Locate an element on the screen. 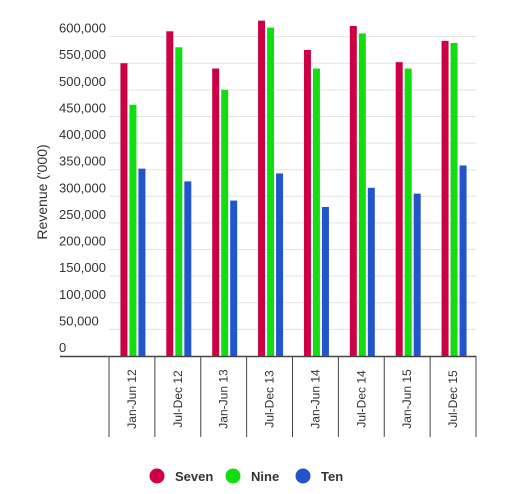 This screenshot has height=494, width=508. legend-marker-seven is located at coordinates (157, 476).